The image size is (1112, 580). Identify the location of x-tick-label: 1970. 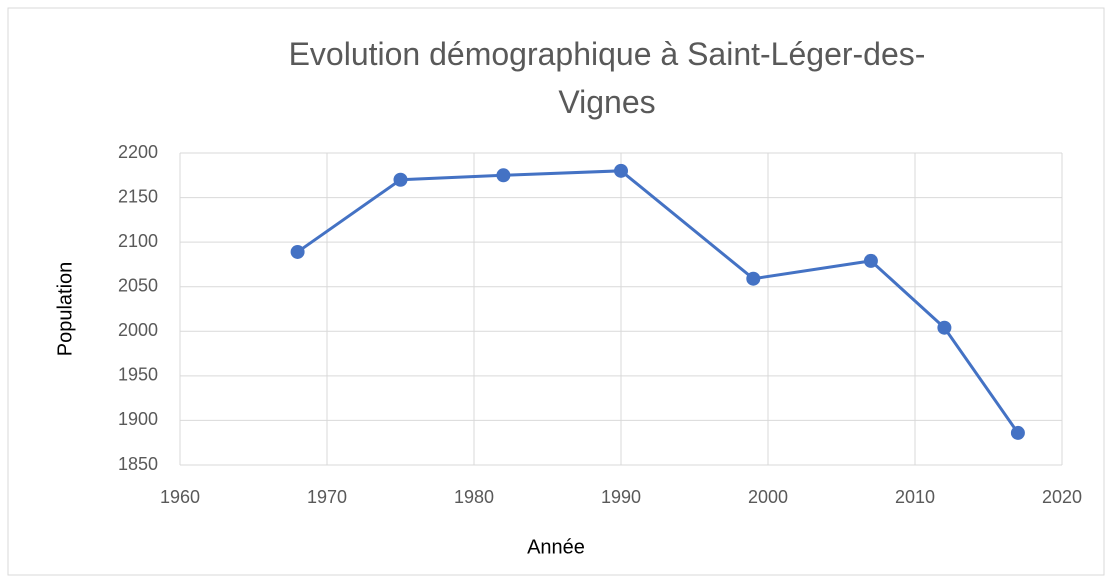
(327, 497).